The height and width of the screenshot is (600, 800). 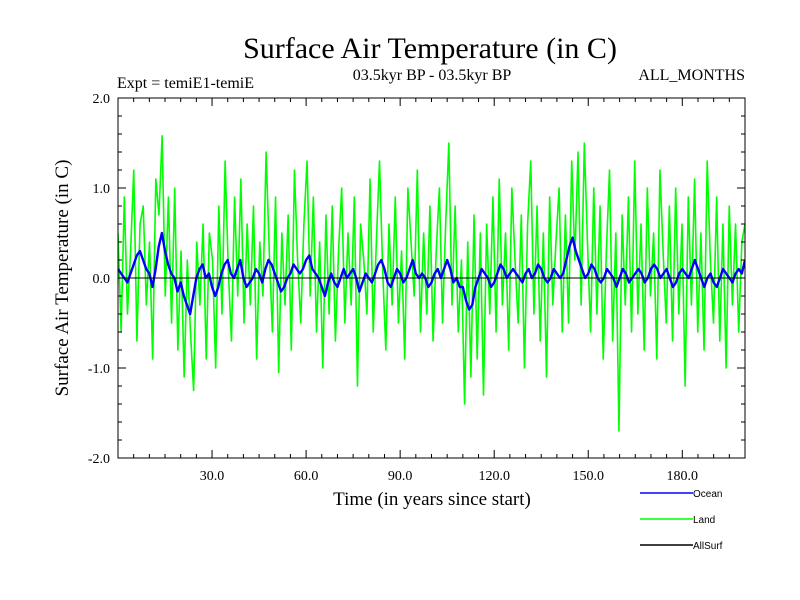 I want to click on legend: Ocean Land AllSurf, so click(x=681, y=520).